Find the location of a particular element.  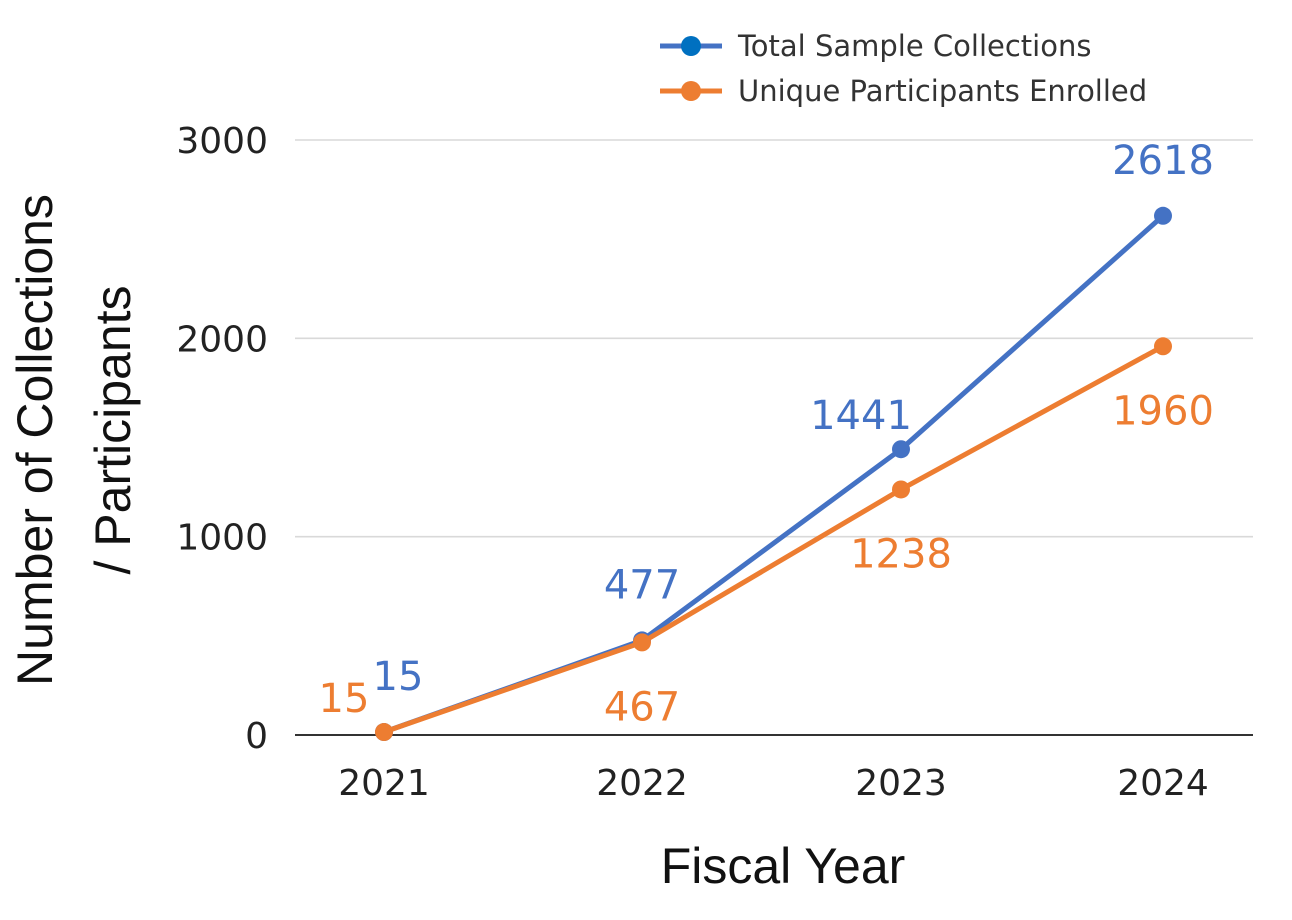

x-tick-label-2023: 2023 is located at coordinates (901, 783).